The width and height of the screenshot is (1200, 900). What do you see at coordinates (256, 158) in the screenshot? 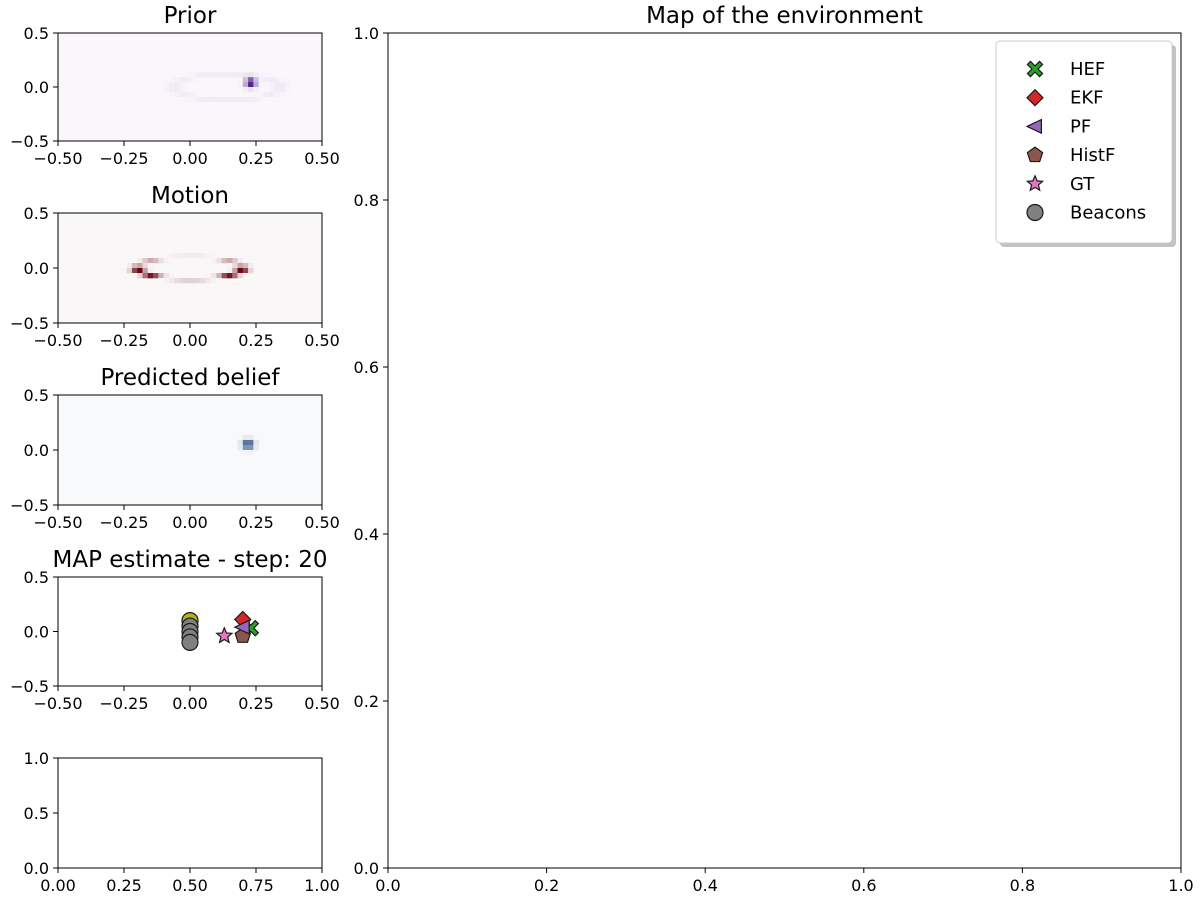
I see `x-tick-label: 0.25` at bounding box center [256, 158].